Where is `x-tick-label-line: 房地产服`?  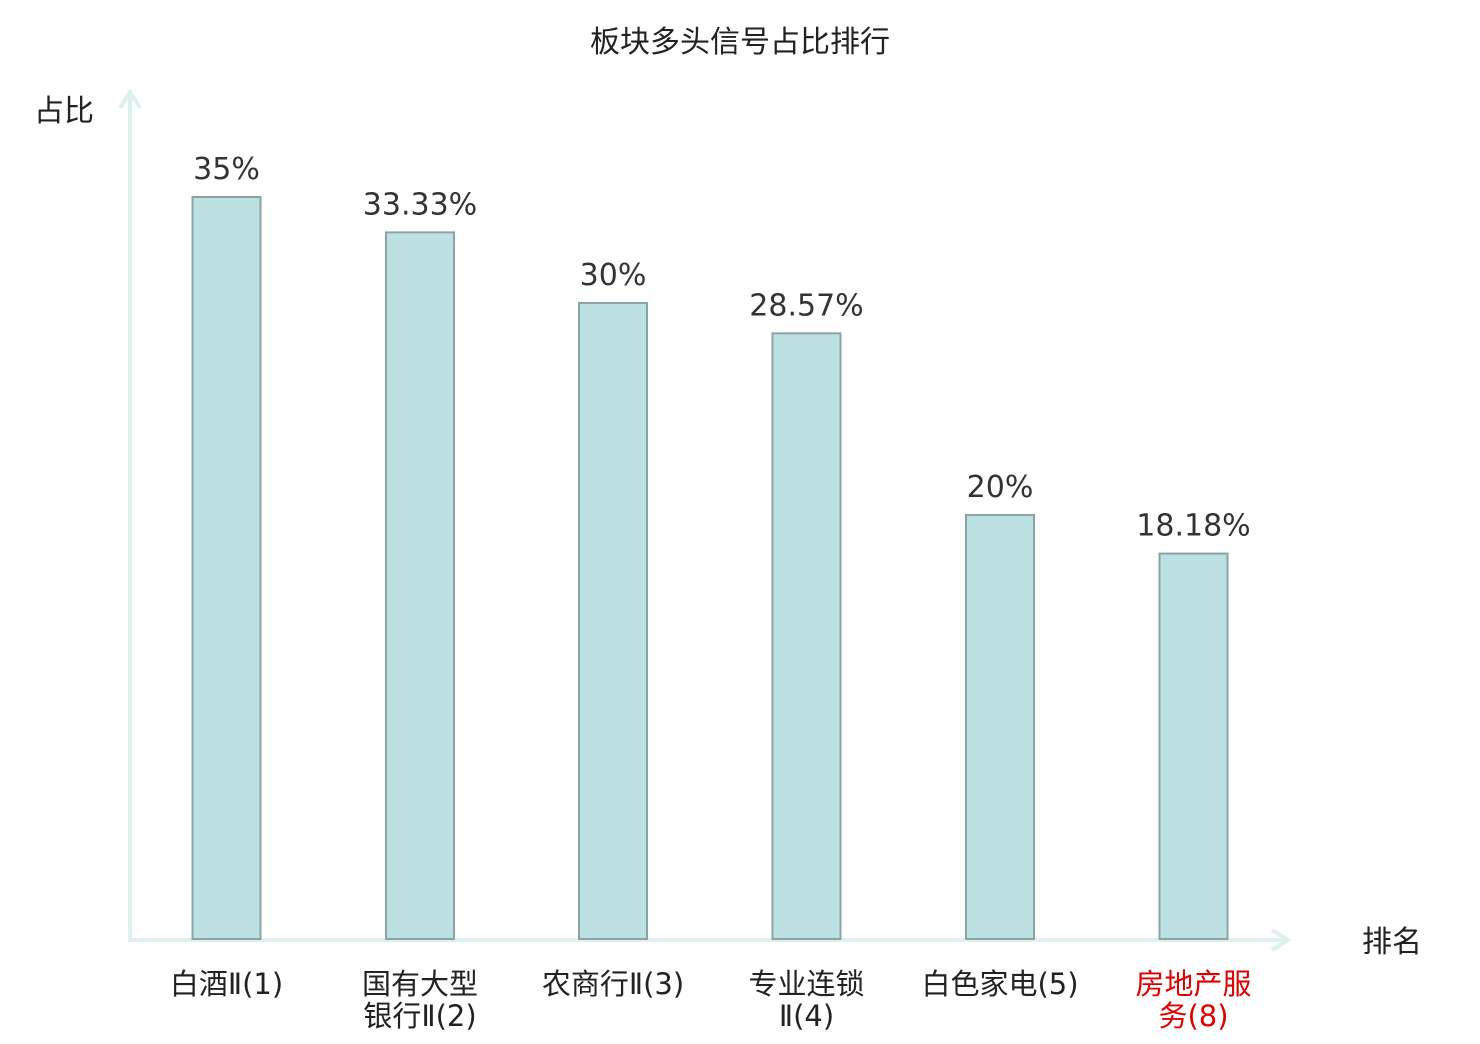
x-tick-label-line: 房地产服 is located at coordinates (1193, 984).